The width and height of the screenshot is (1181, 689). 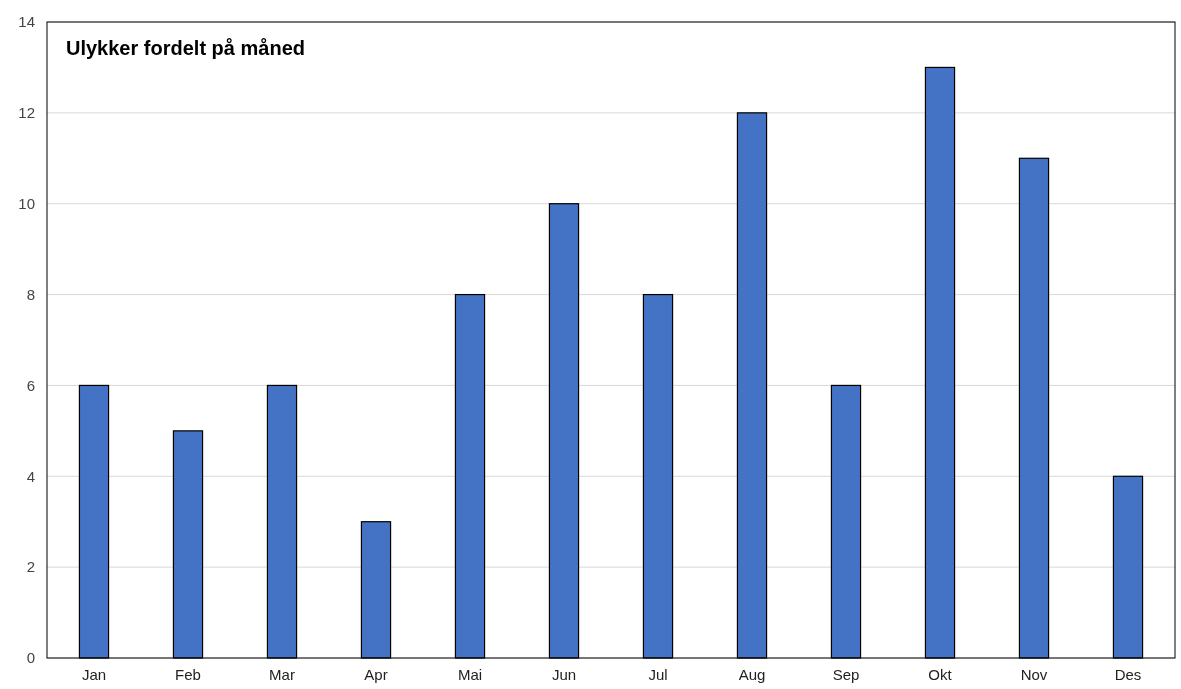 What do you see at coordinates (376, 674) in the screenshot?
I see `x-tick-label: Apr` at bounding box center [376, 674].